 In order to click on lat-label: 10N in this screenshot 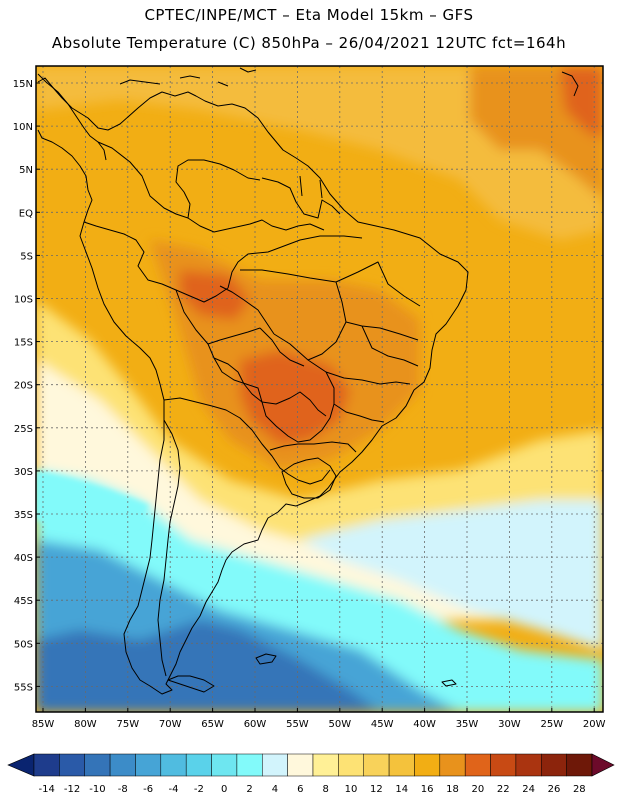, I will do `click(23, 127)`.